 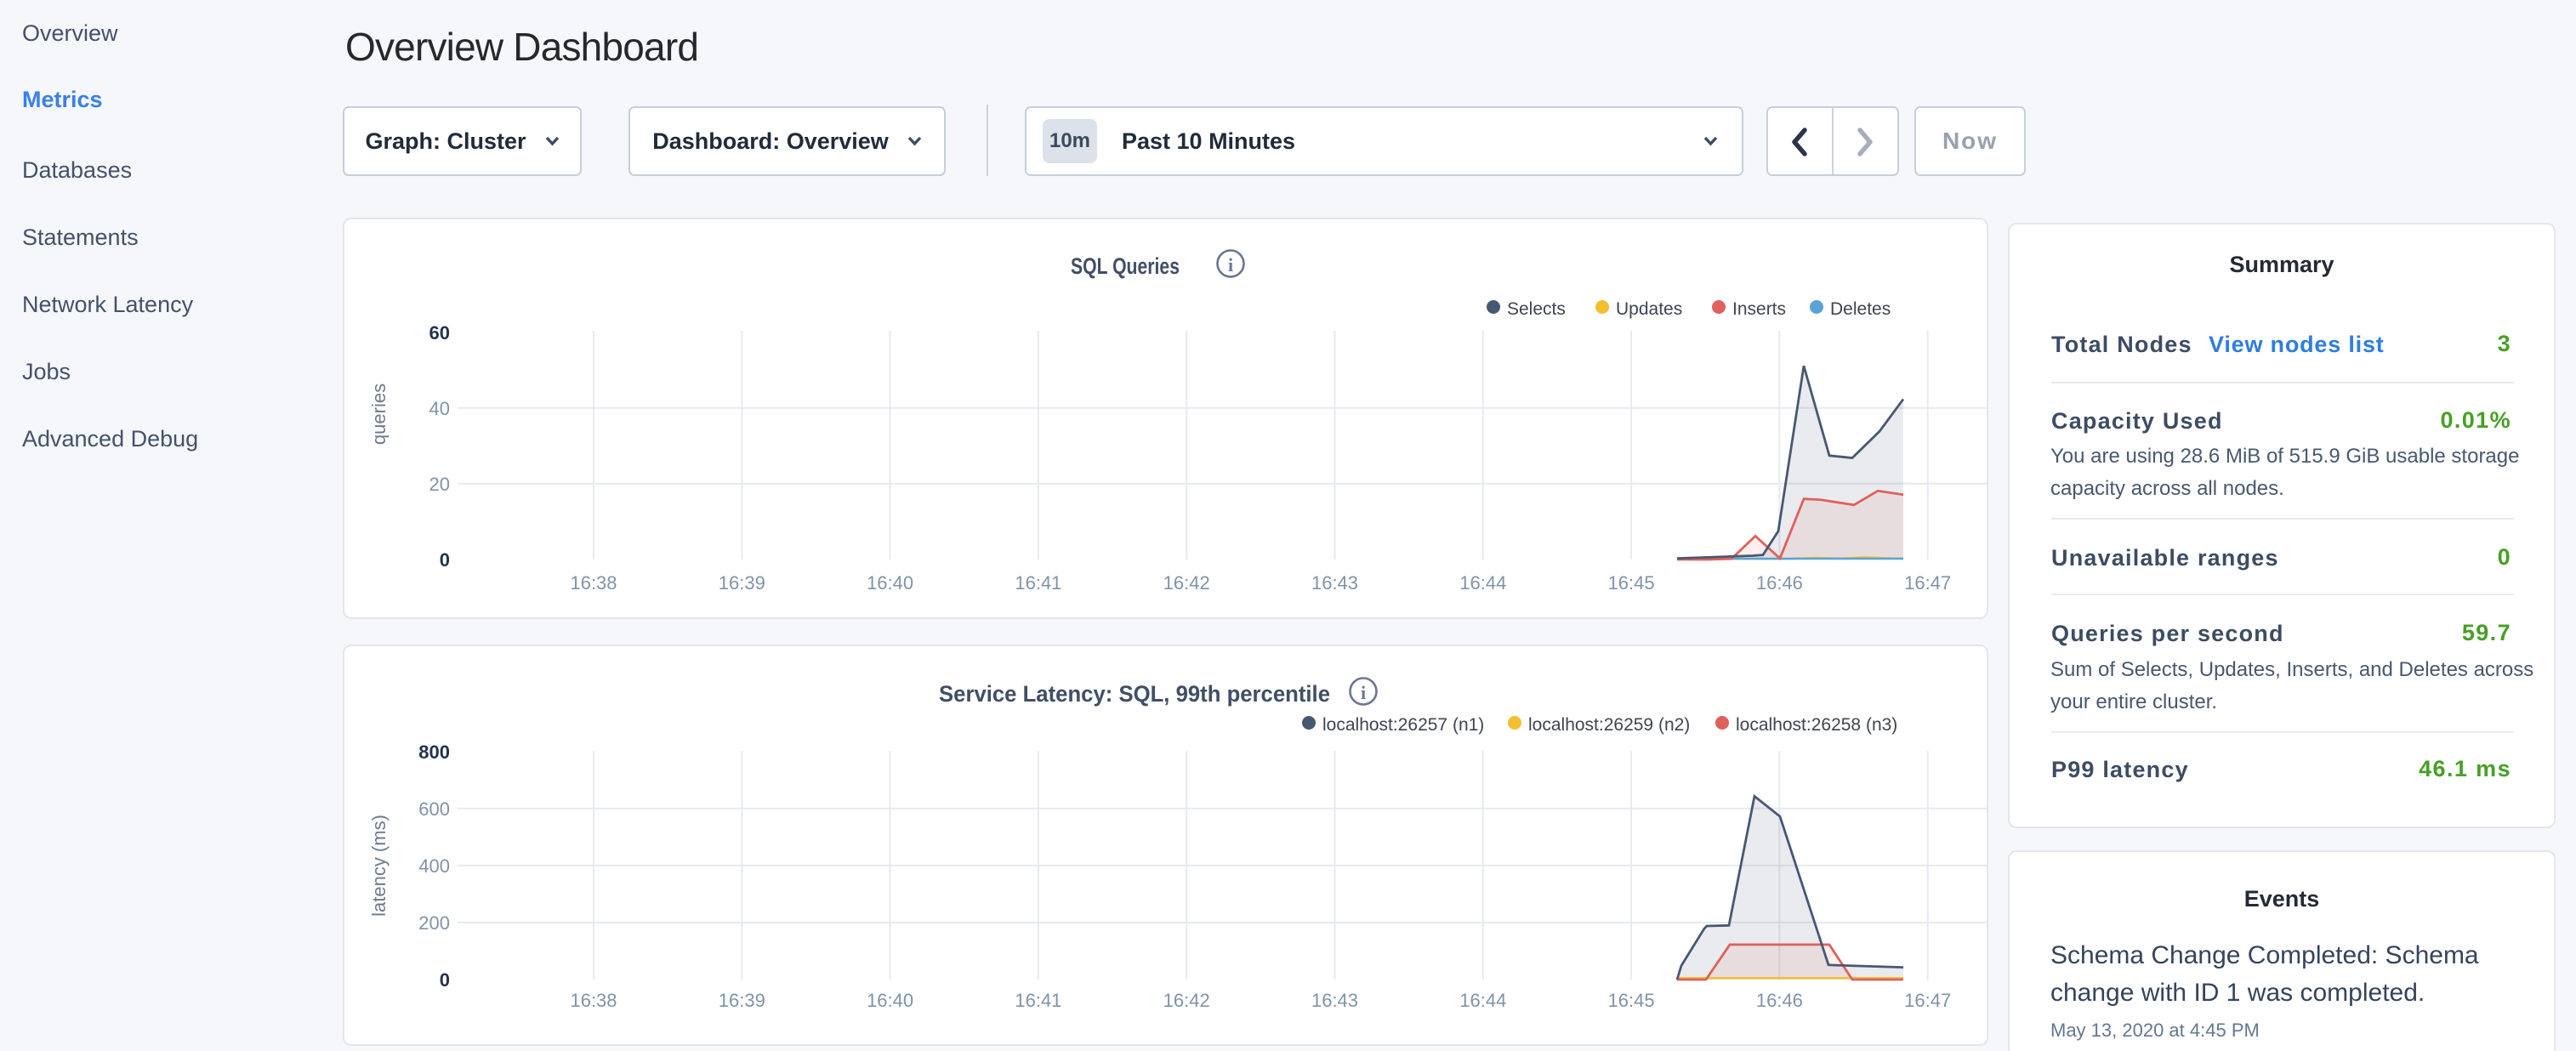 I want to click on svg-text: 20, so click(x=439, y=485).